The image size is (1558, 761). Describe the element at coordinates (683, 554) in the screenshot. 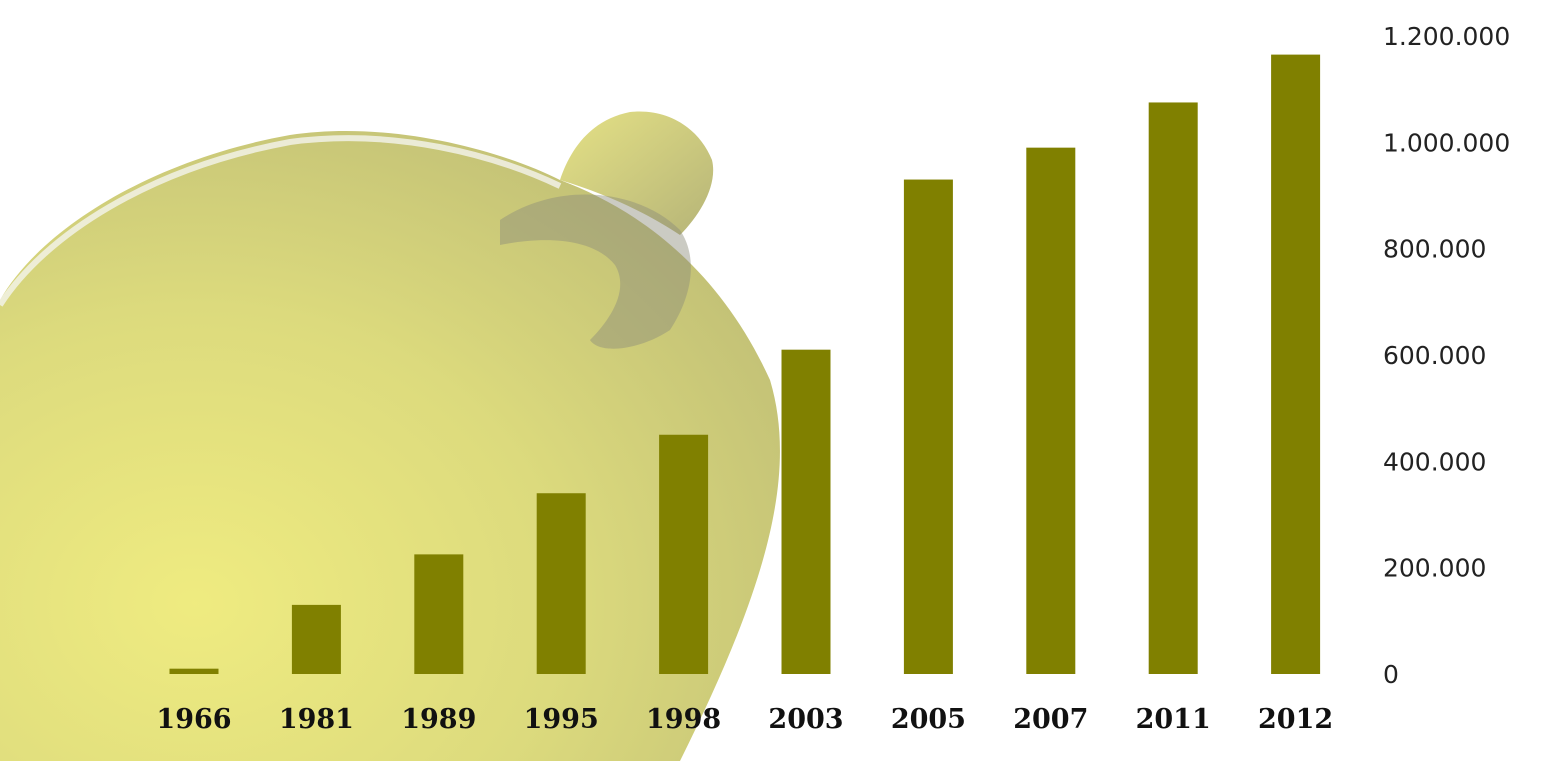

I see `bar-1998` at that location.